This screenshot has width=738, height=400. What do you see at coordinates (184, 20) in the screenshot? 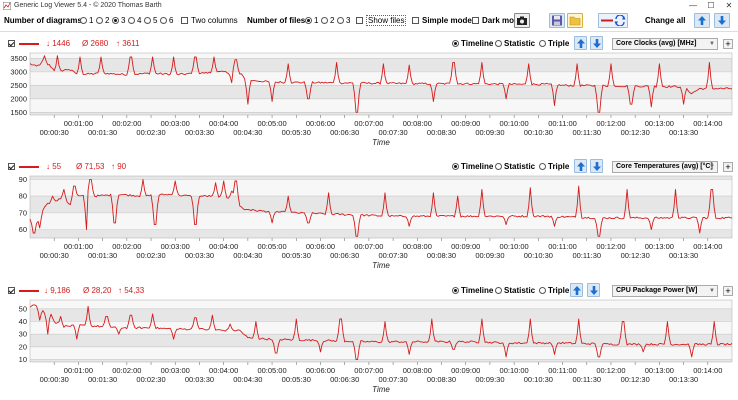
I see `checkbox-icon` at bounding box center [184, 20].